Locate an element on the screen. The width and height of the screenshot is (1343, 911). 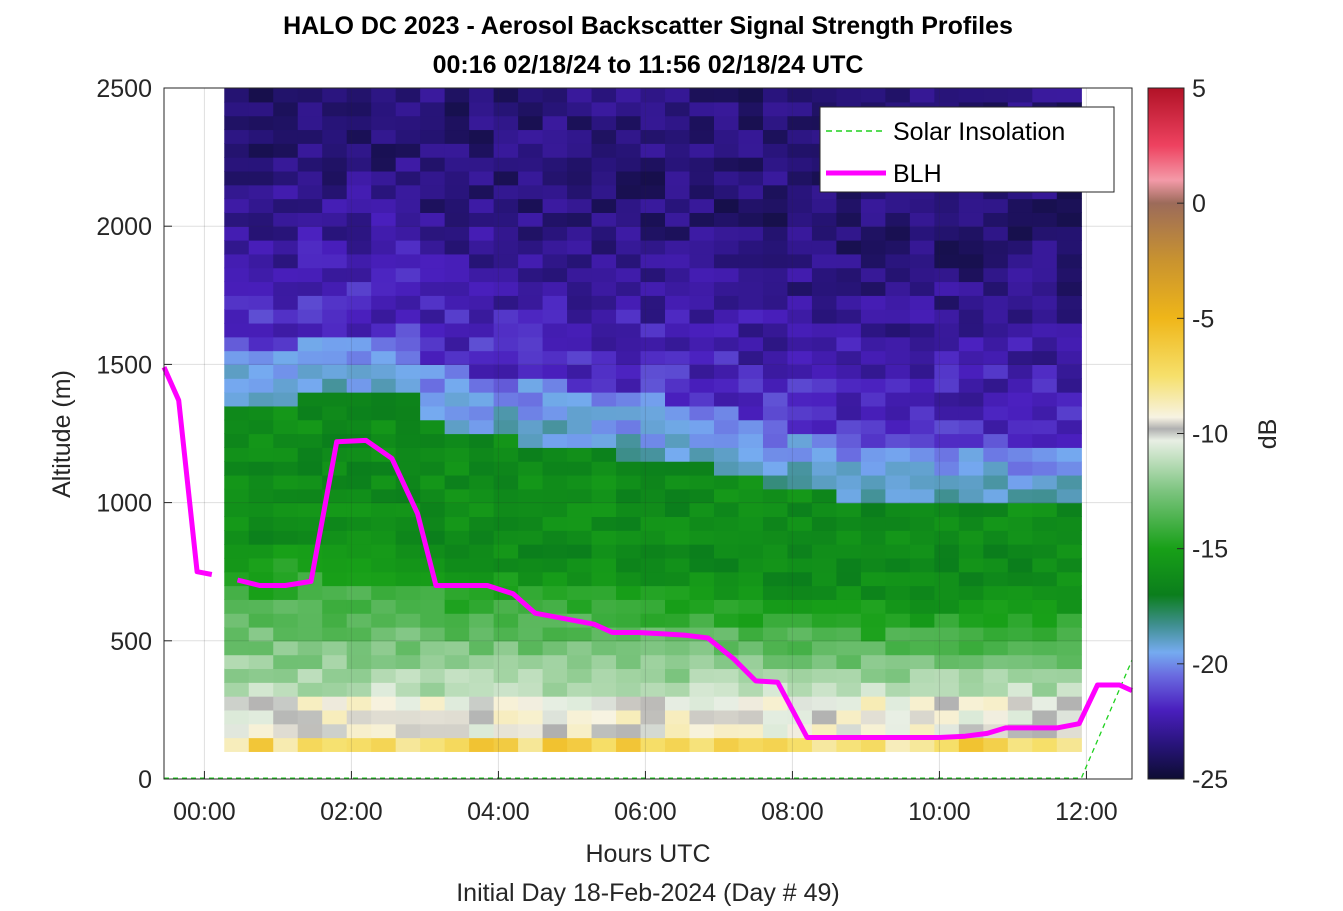
colorbar: 50-5-10-15-20-25 dB is located at coordinates (1214, 434).